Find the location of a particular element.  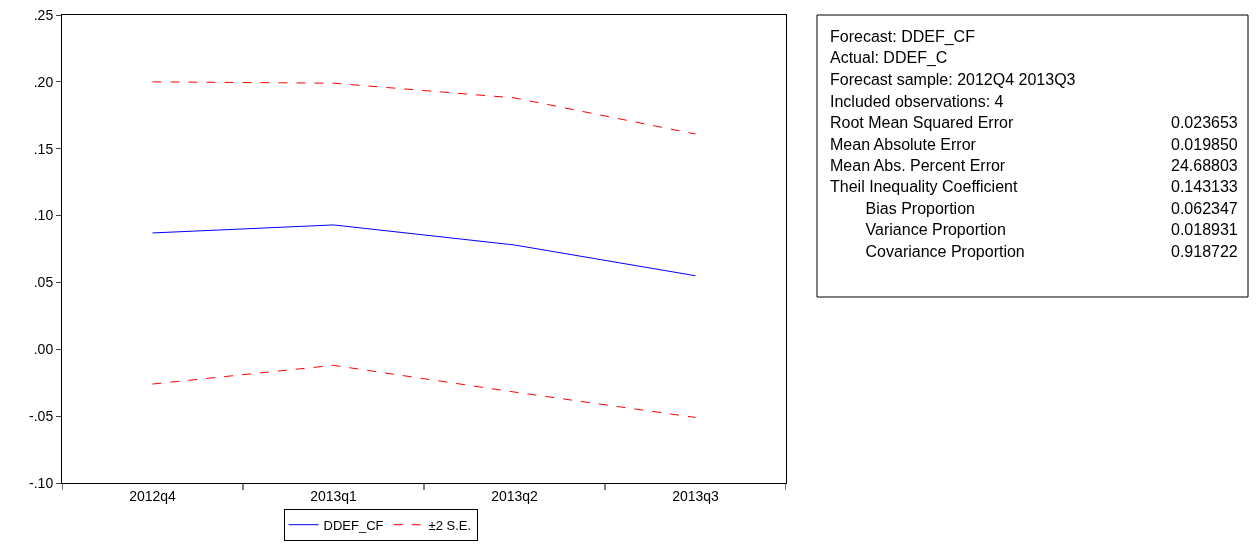

legend-label: ±2 S.E. is located at coordinates (450, 525).